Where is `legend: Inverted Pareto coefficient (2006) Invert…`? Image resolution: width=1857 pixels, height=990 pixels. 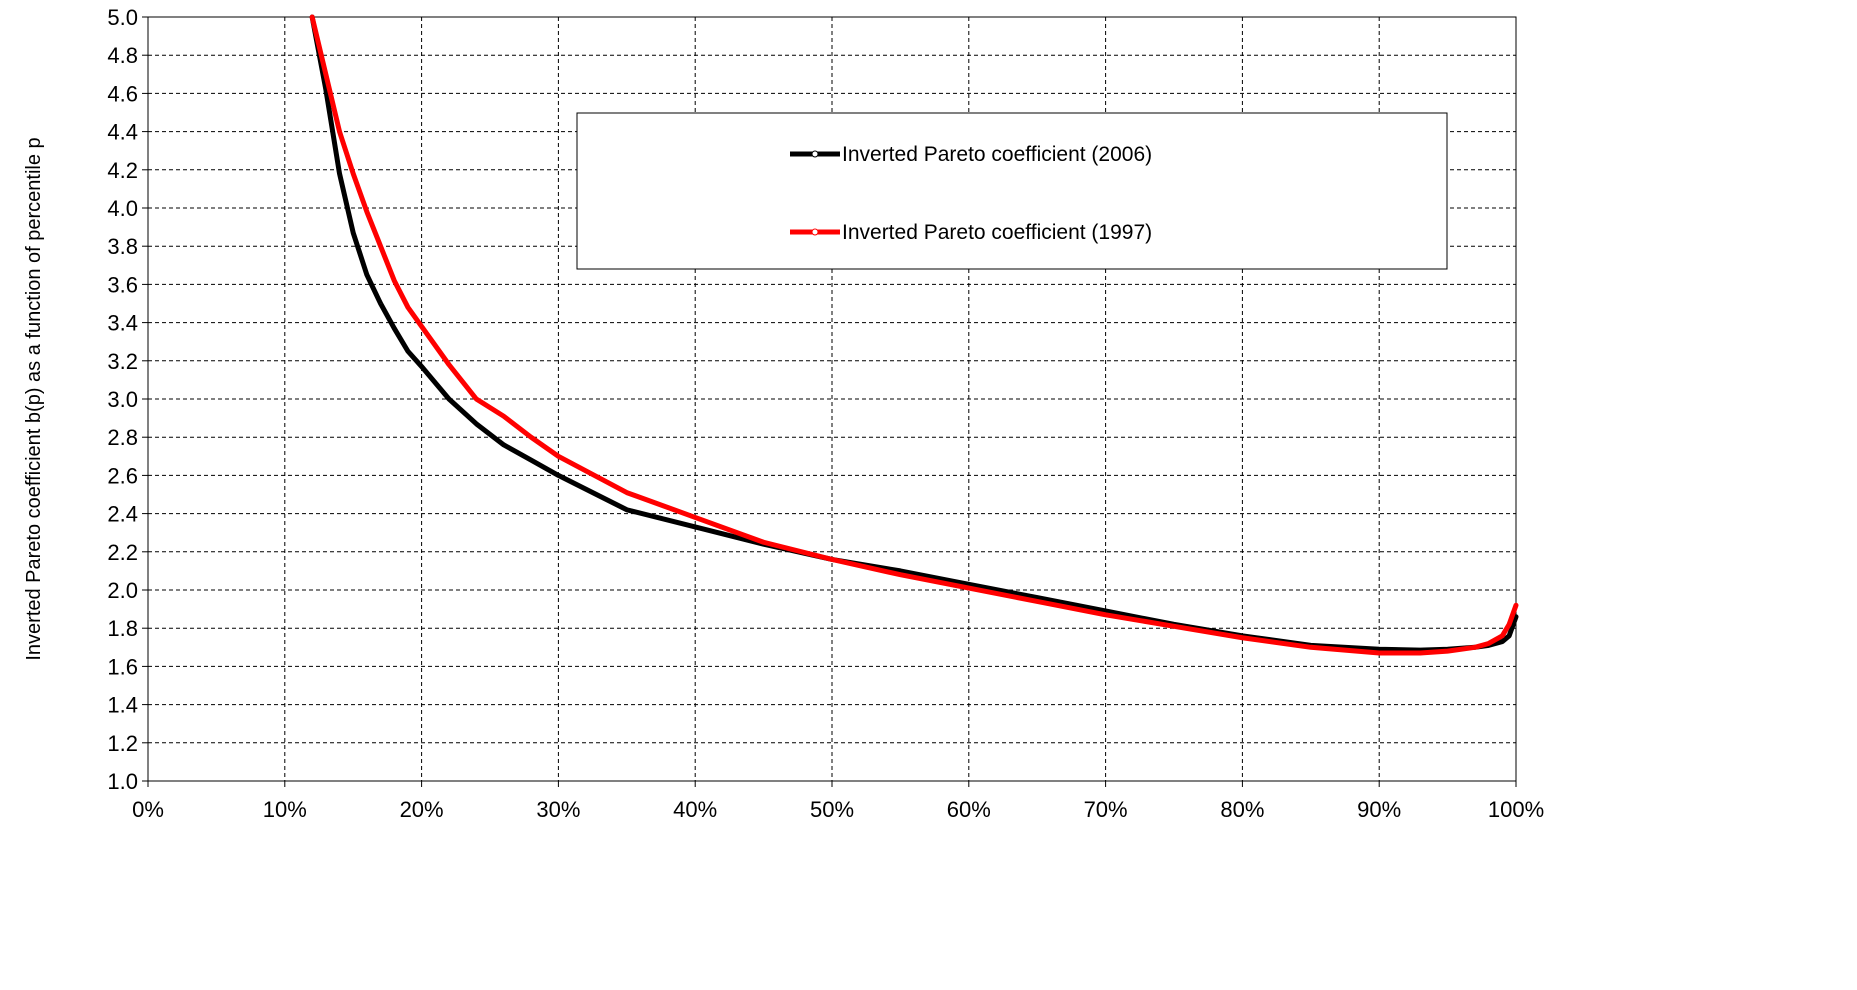 legend: Inverted Pareto coefficient (2006) Invert… is located at coordinates (1012, 191).